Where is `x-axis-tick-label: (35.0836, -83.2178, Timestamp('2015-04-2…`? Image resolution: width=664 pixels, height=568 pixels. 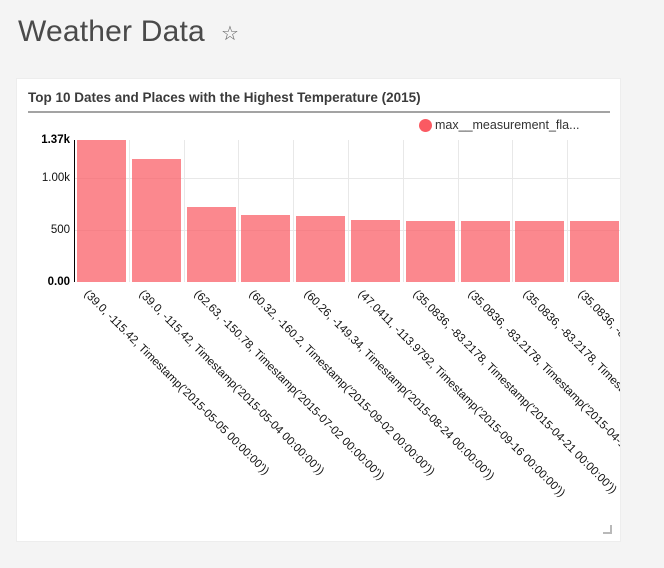
x-axis-tick-label: (35.0836, -83.2178, Timestamp('2015-04-2… is located at coordinates (514, 392).